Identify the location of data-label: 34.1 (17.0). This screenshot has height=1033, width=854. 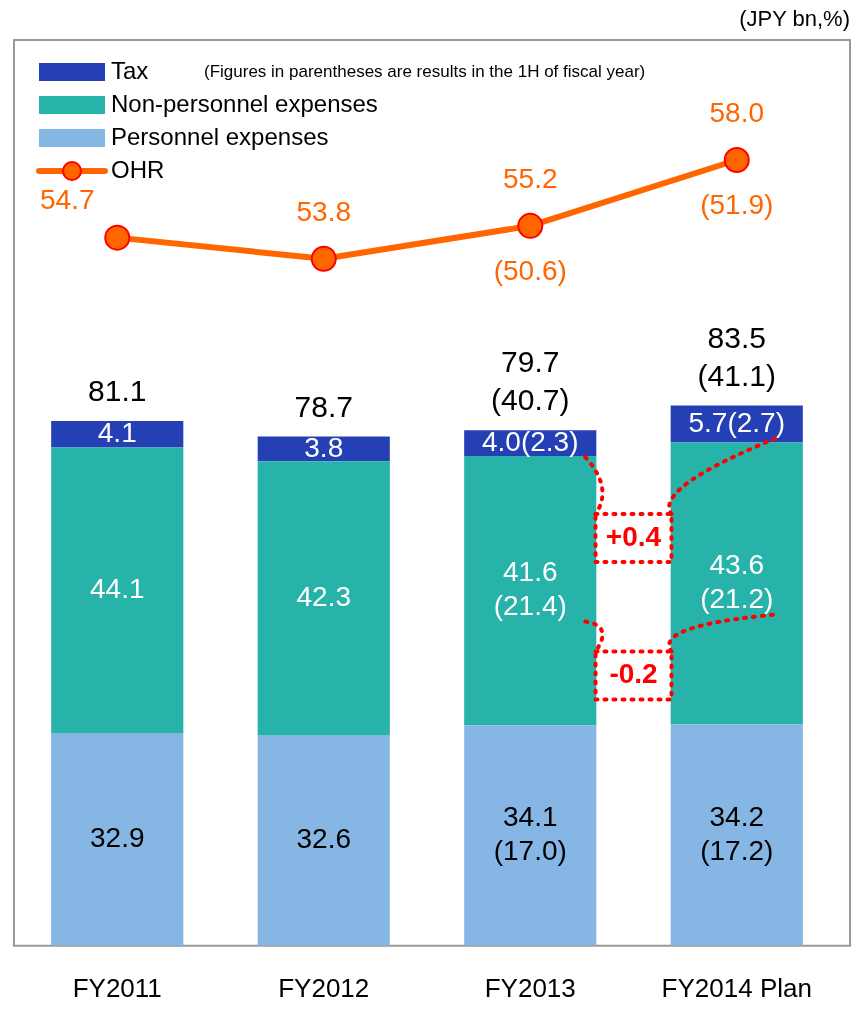
(530, 834).